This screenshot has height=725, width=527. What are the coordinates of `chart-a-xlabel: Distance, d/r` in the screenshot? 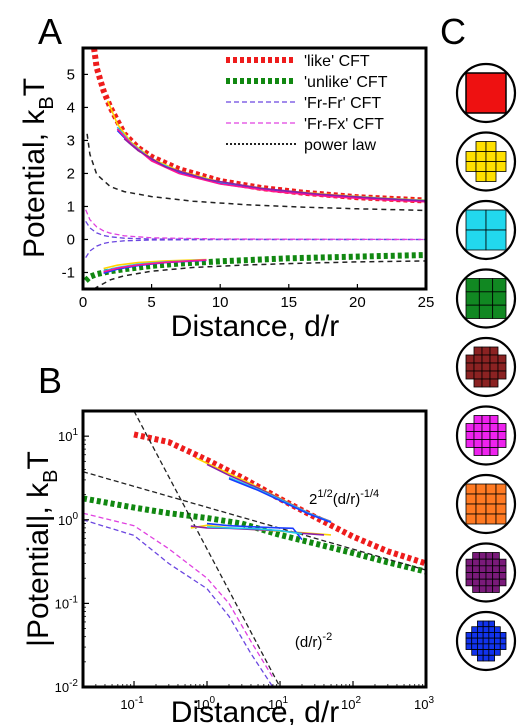 It's located at (255, 326).